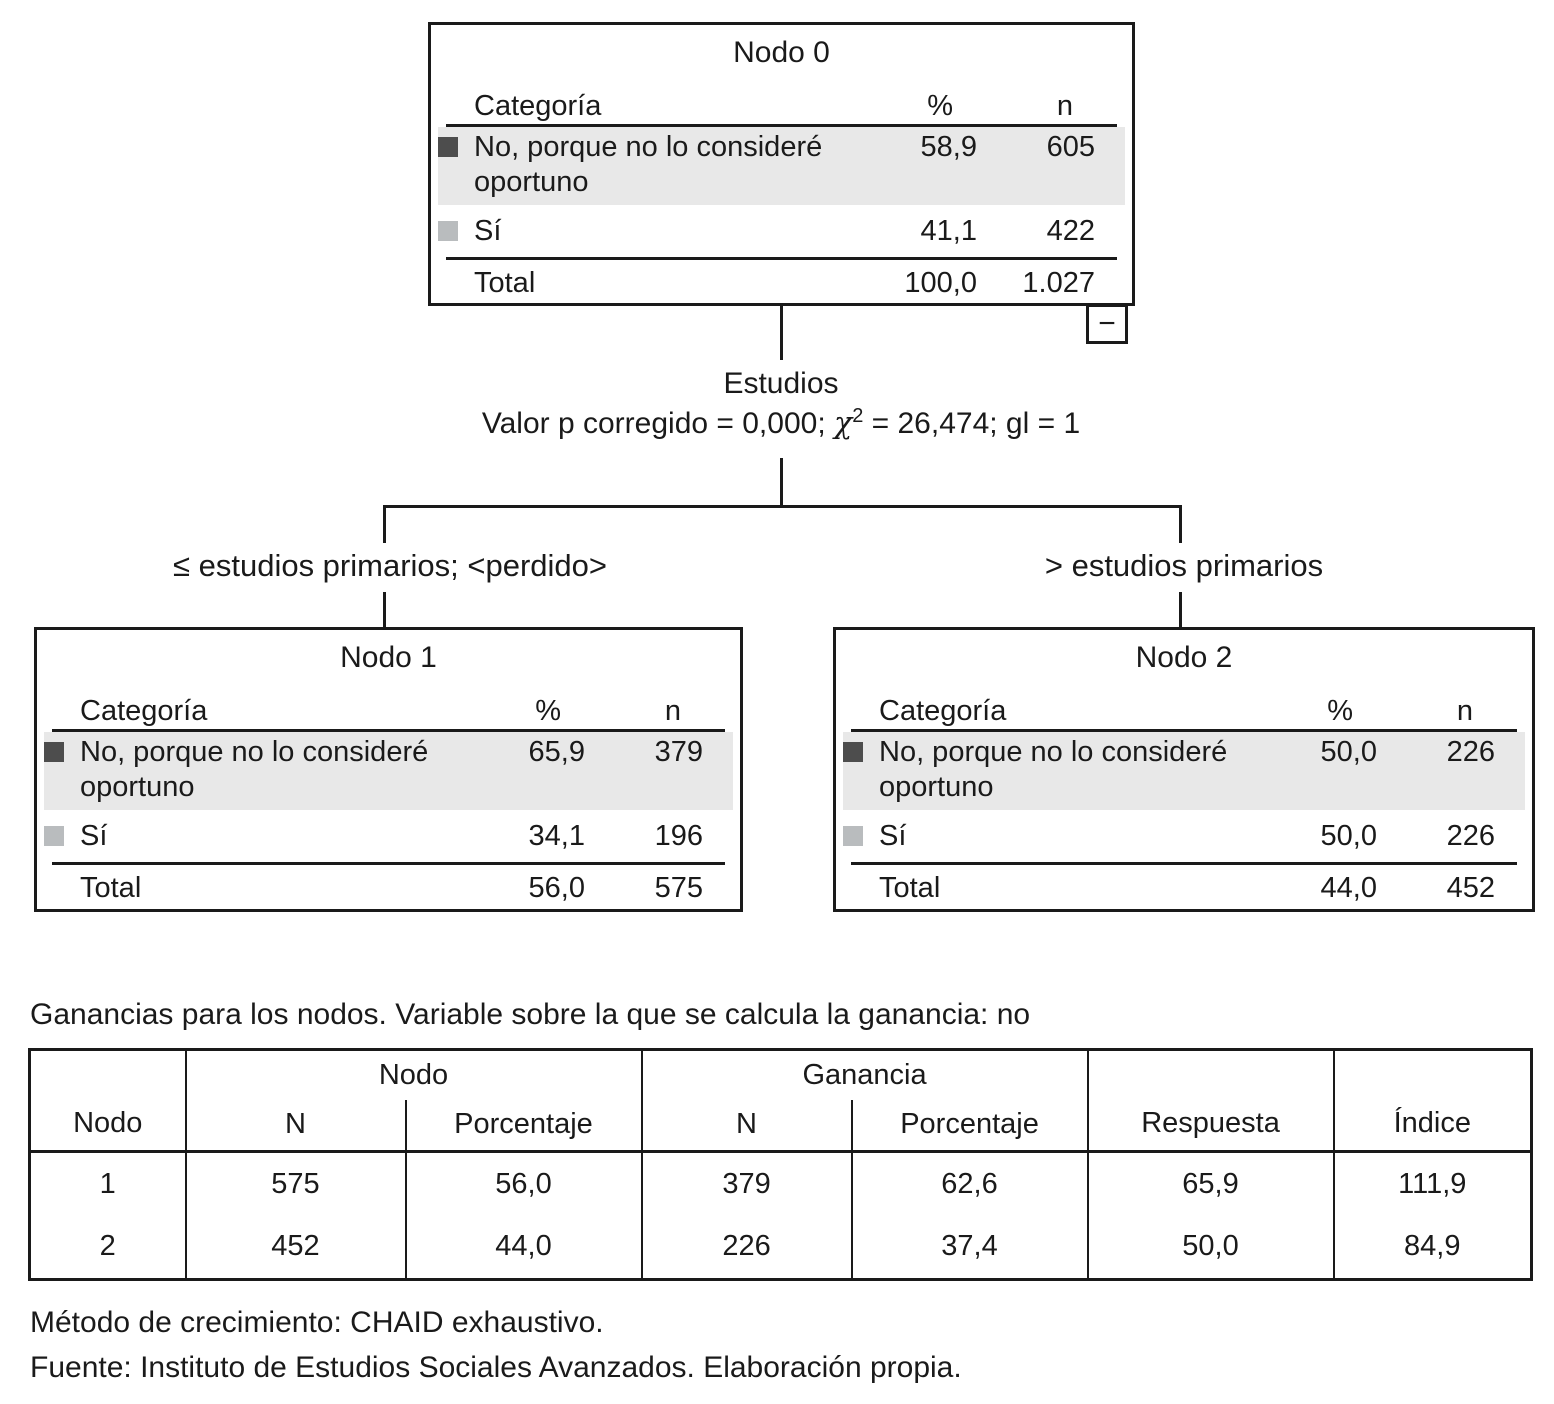  I want to click on node-2-row-si: Sí 50,0 226, so click(1184, 836).